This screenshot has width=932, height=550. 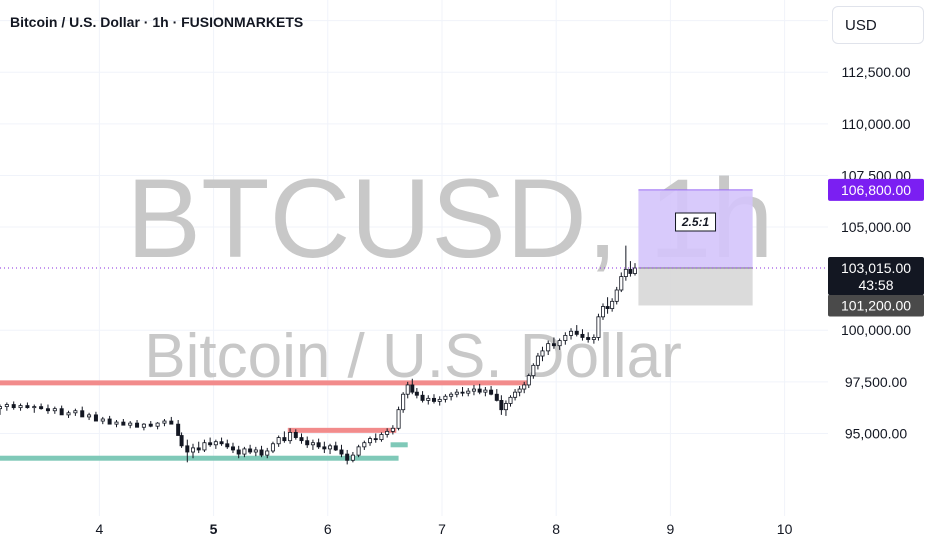 I want to click on price-tick-label: 110,000.00, so click(x=875, y=124).